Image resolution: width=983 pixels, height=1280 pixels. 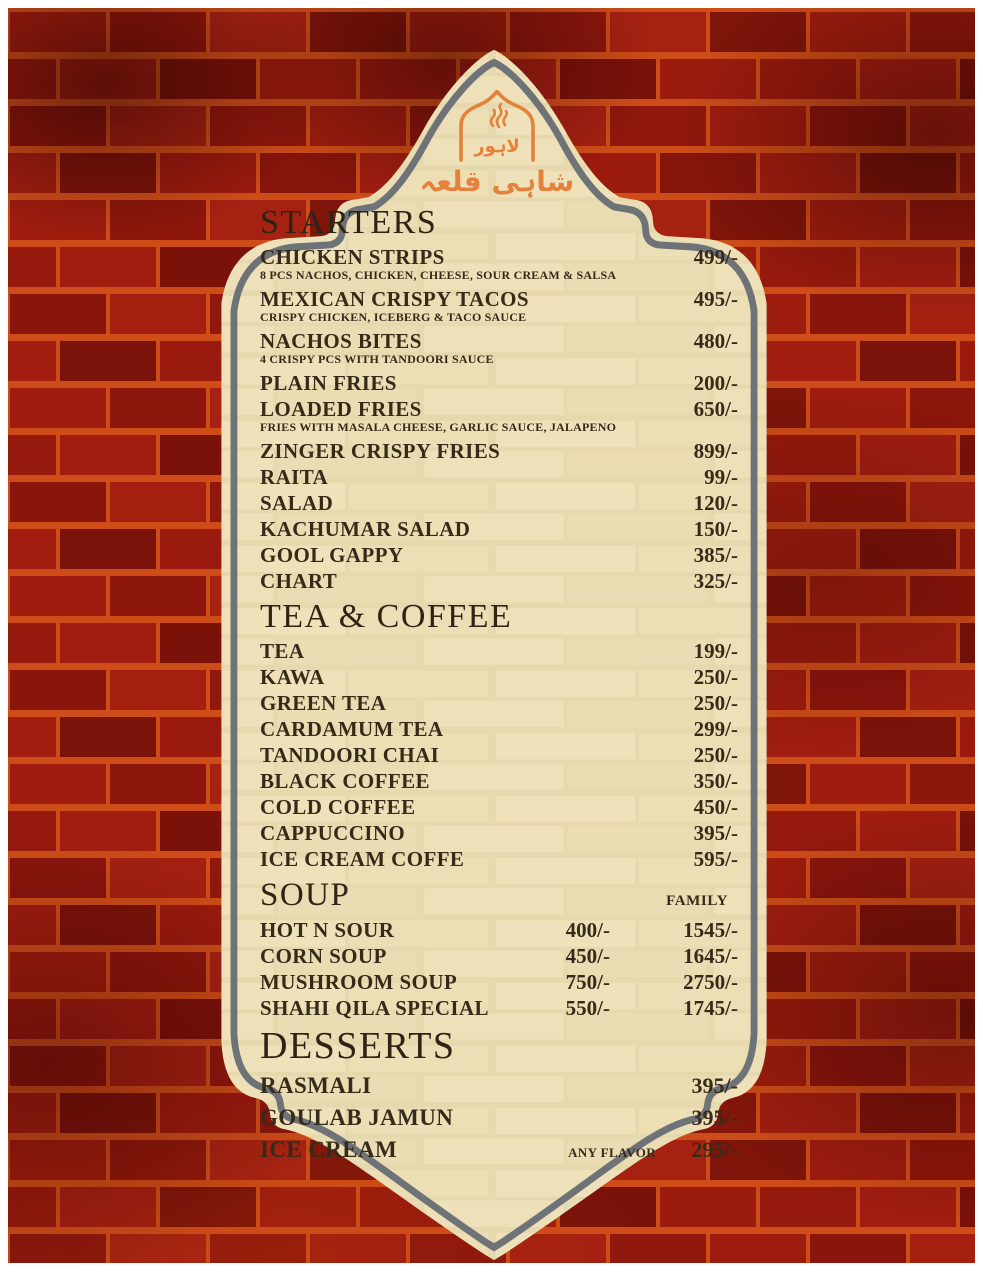 I want to click on menu-item-right: 499/-, so click(x=699, y=257).